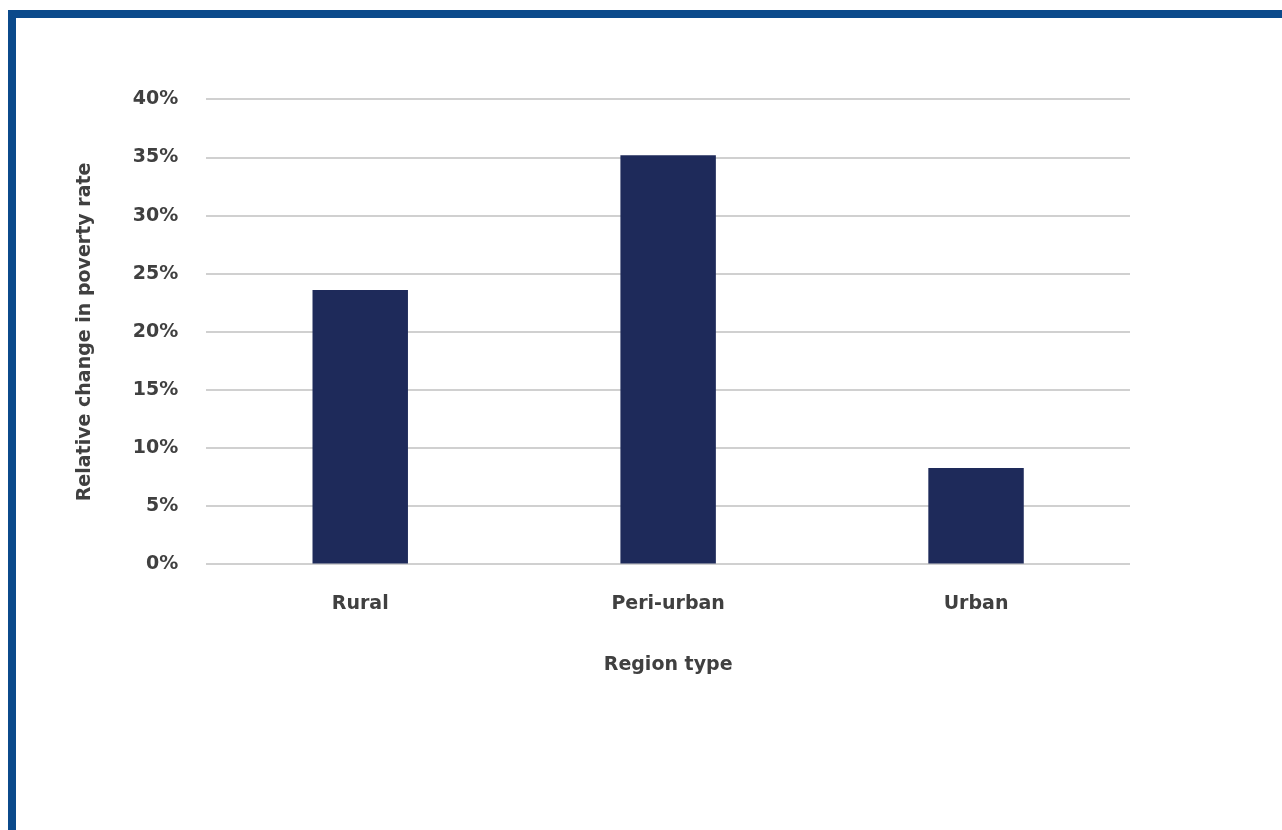 The height and width of the screenshot is (830, 1282). I want to click on x-tick-label: Peri-urban, so click(668, 601).